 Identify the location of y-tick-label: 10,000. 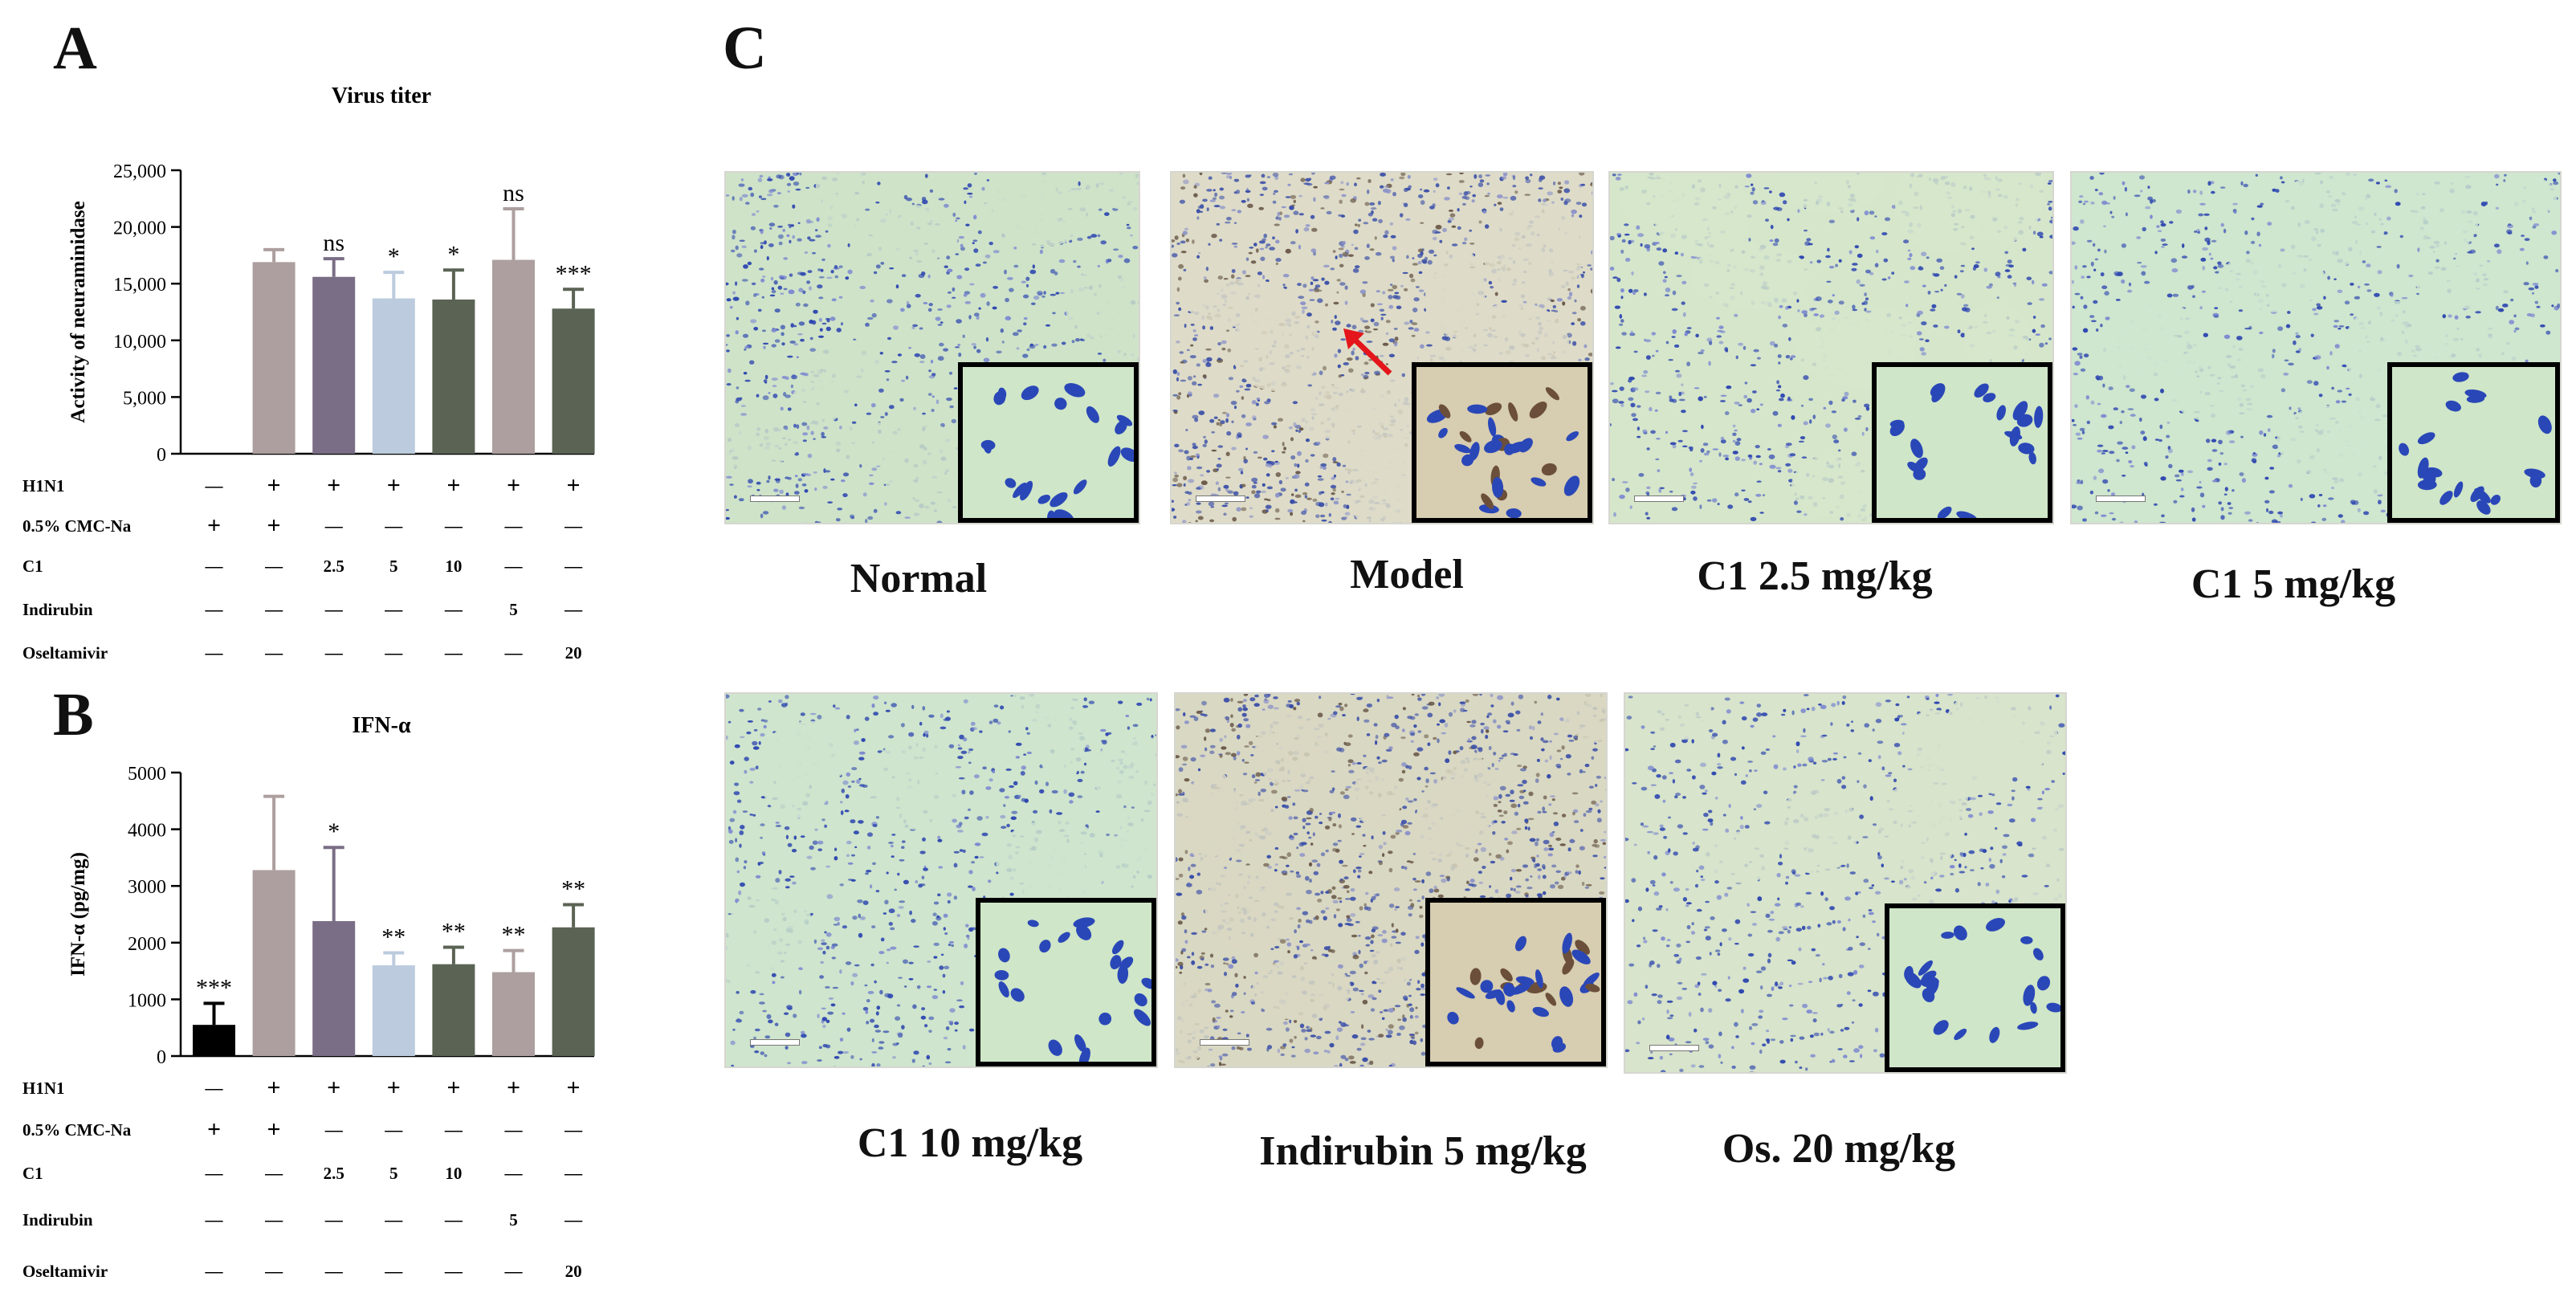
(139, 342).